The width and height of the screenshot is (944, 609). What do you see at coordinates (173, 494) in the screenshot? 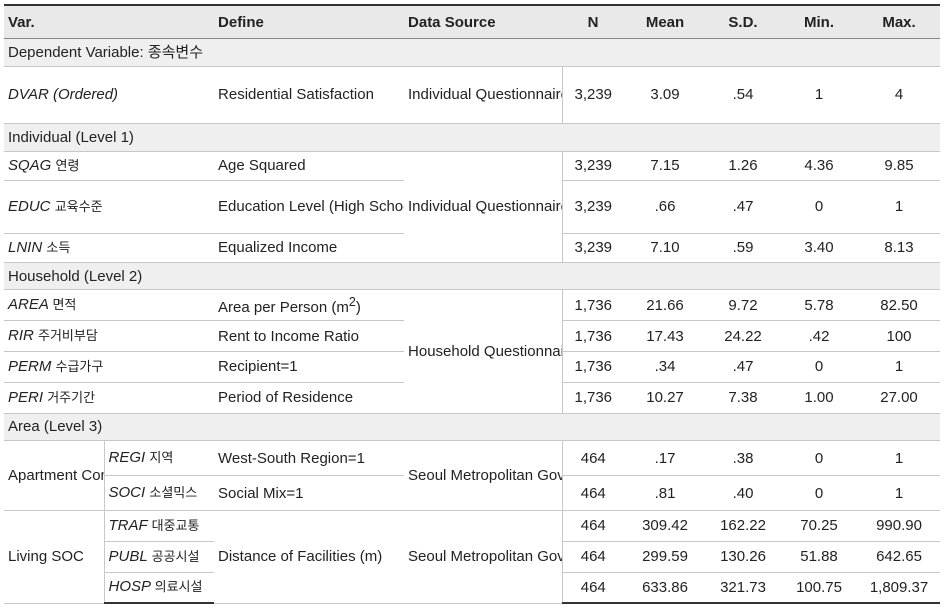
I see `var-korean: 소셜믹스` at bounding box center [173, 494].